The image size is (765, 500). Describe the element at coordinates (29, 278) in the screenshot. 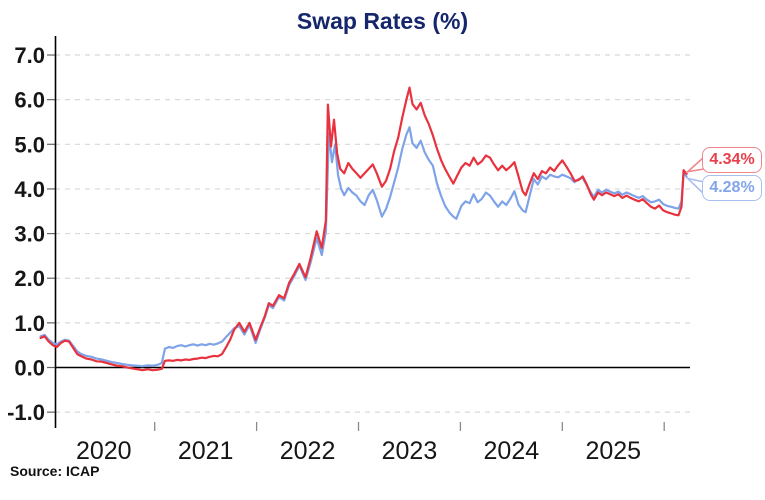

I see `y-tick-label: 2.0` at that location.